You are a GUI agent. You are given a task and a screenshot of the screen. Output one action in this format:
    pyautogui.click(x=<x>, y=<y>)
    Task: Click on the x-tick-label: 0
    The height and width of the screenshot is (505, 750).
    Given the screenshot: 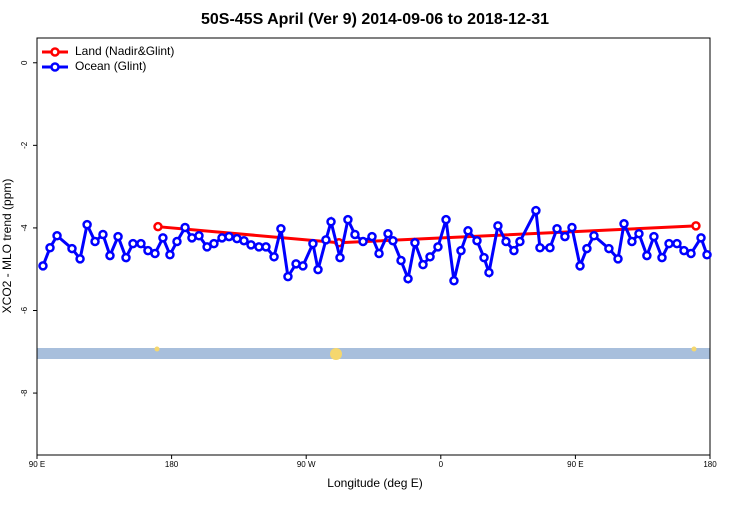 What is the action you would take?
    pyautogui.click(x=441, y=464)
    